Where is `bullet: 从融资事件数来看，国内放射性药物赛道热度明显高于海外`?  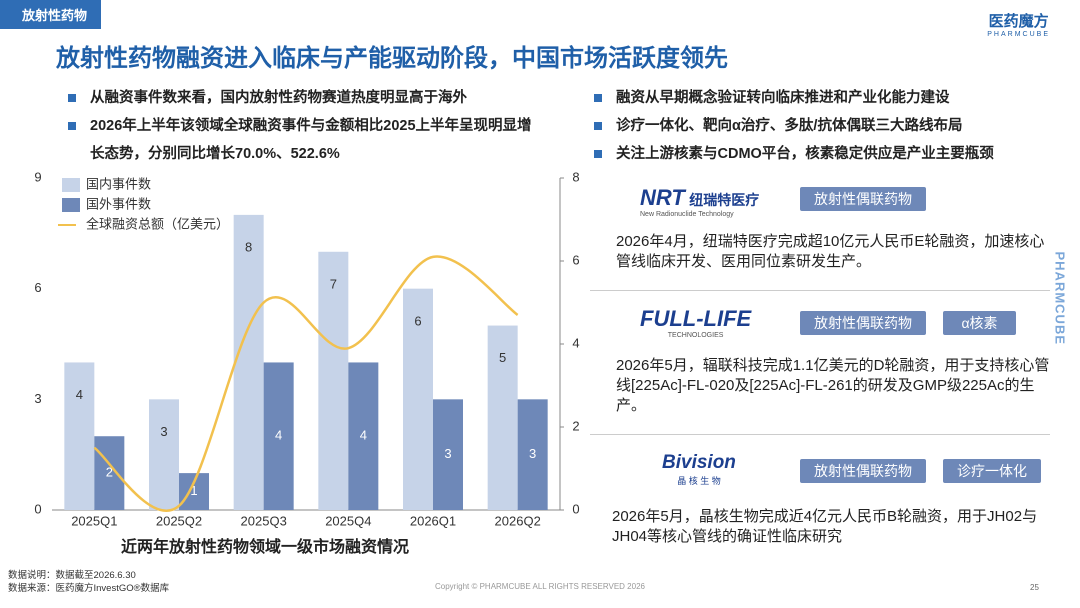
bullet: 从融资事件数来看，国内放射性药物赛道热度明显高于海外 is located at coordinates (301, 98).